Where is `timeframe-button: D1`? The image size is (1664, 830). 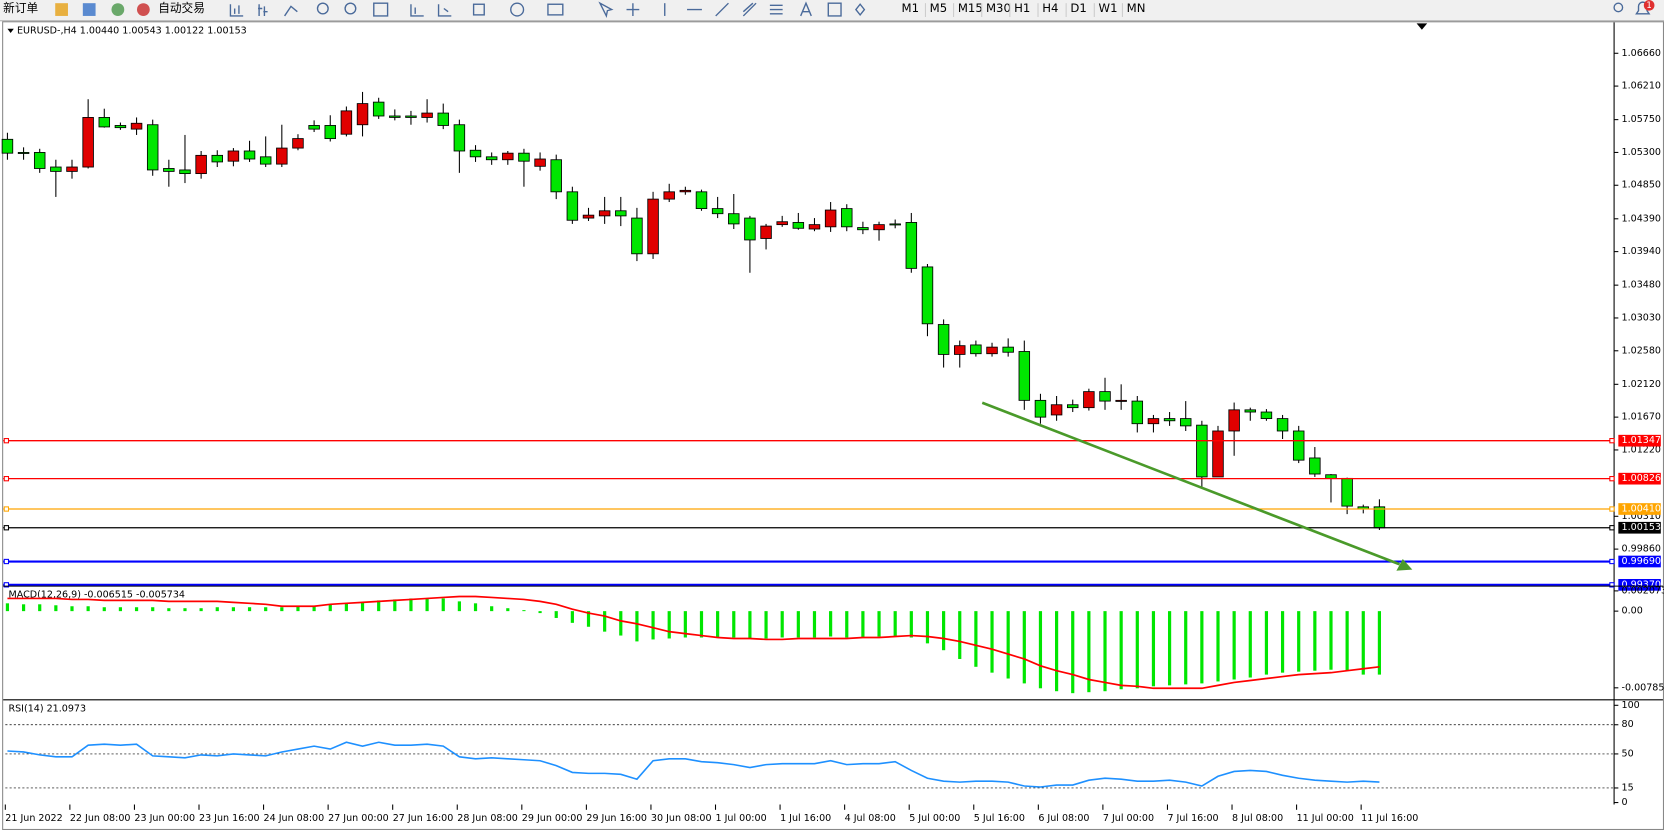
timeframe-button: D1 is located at coordinates (1078, 8).